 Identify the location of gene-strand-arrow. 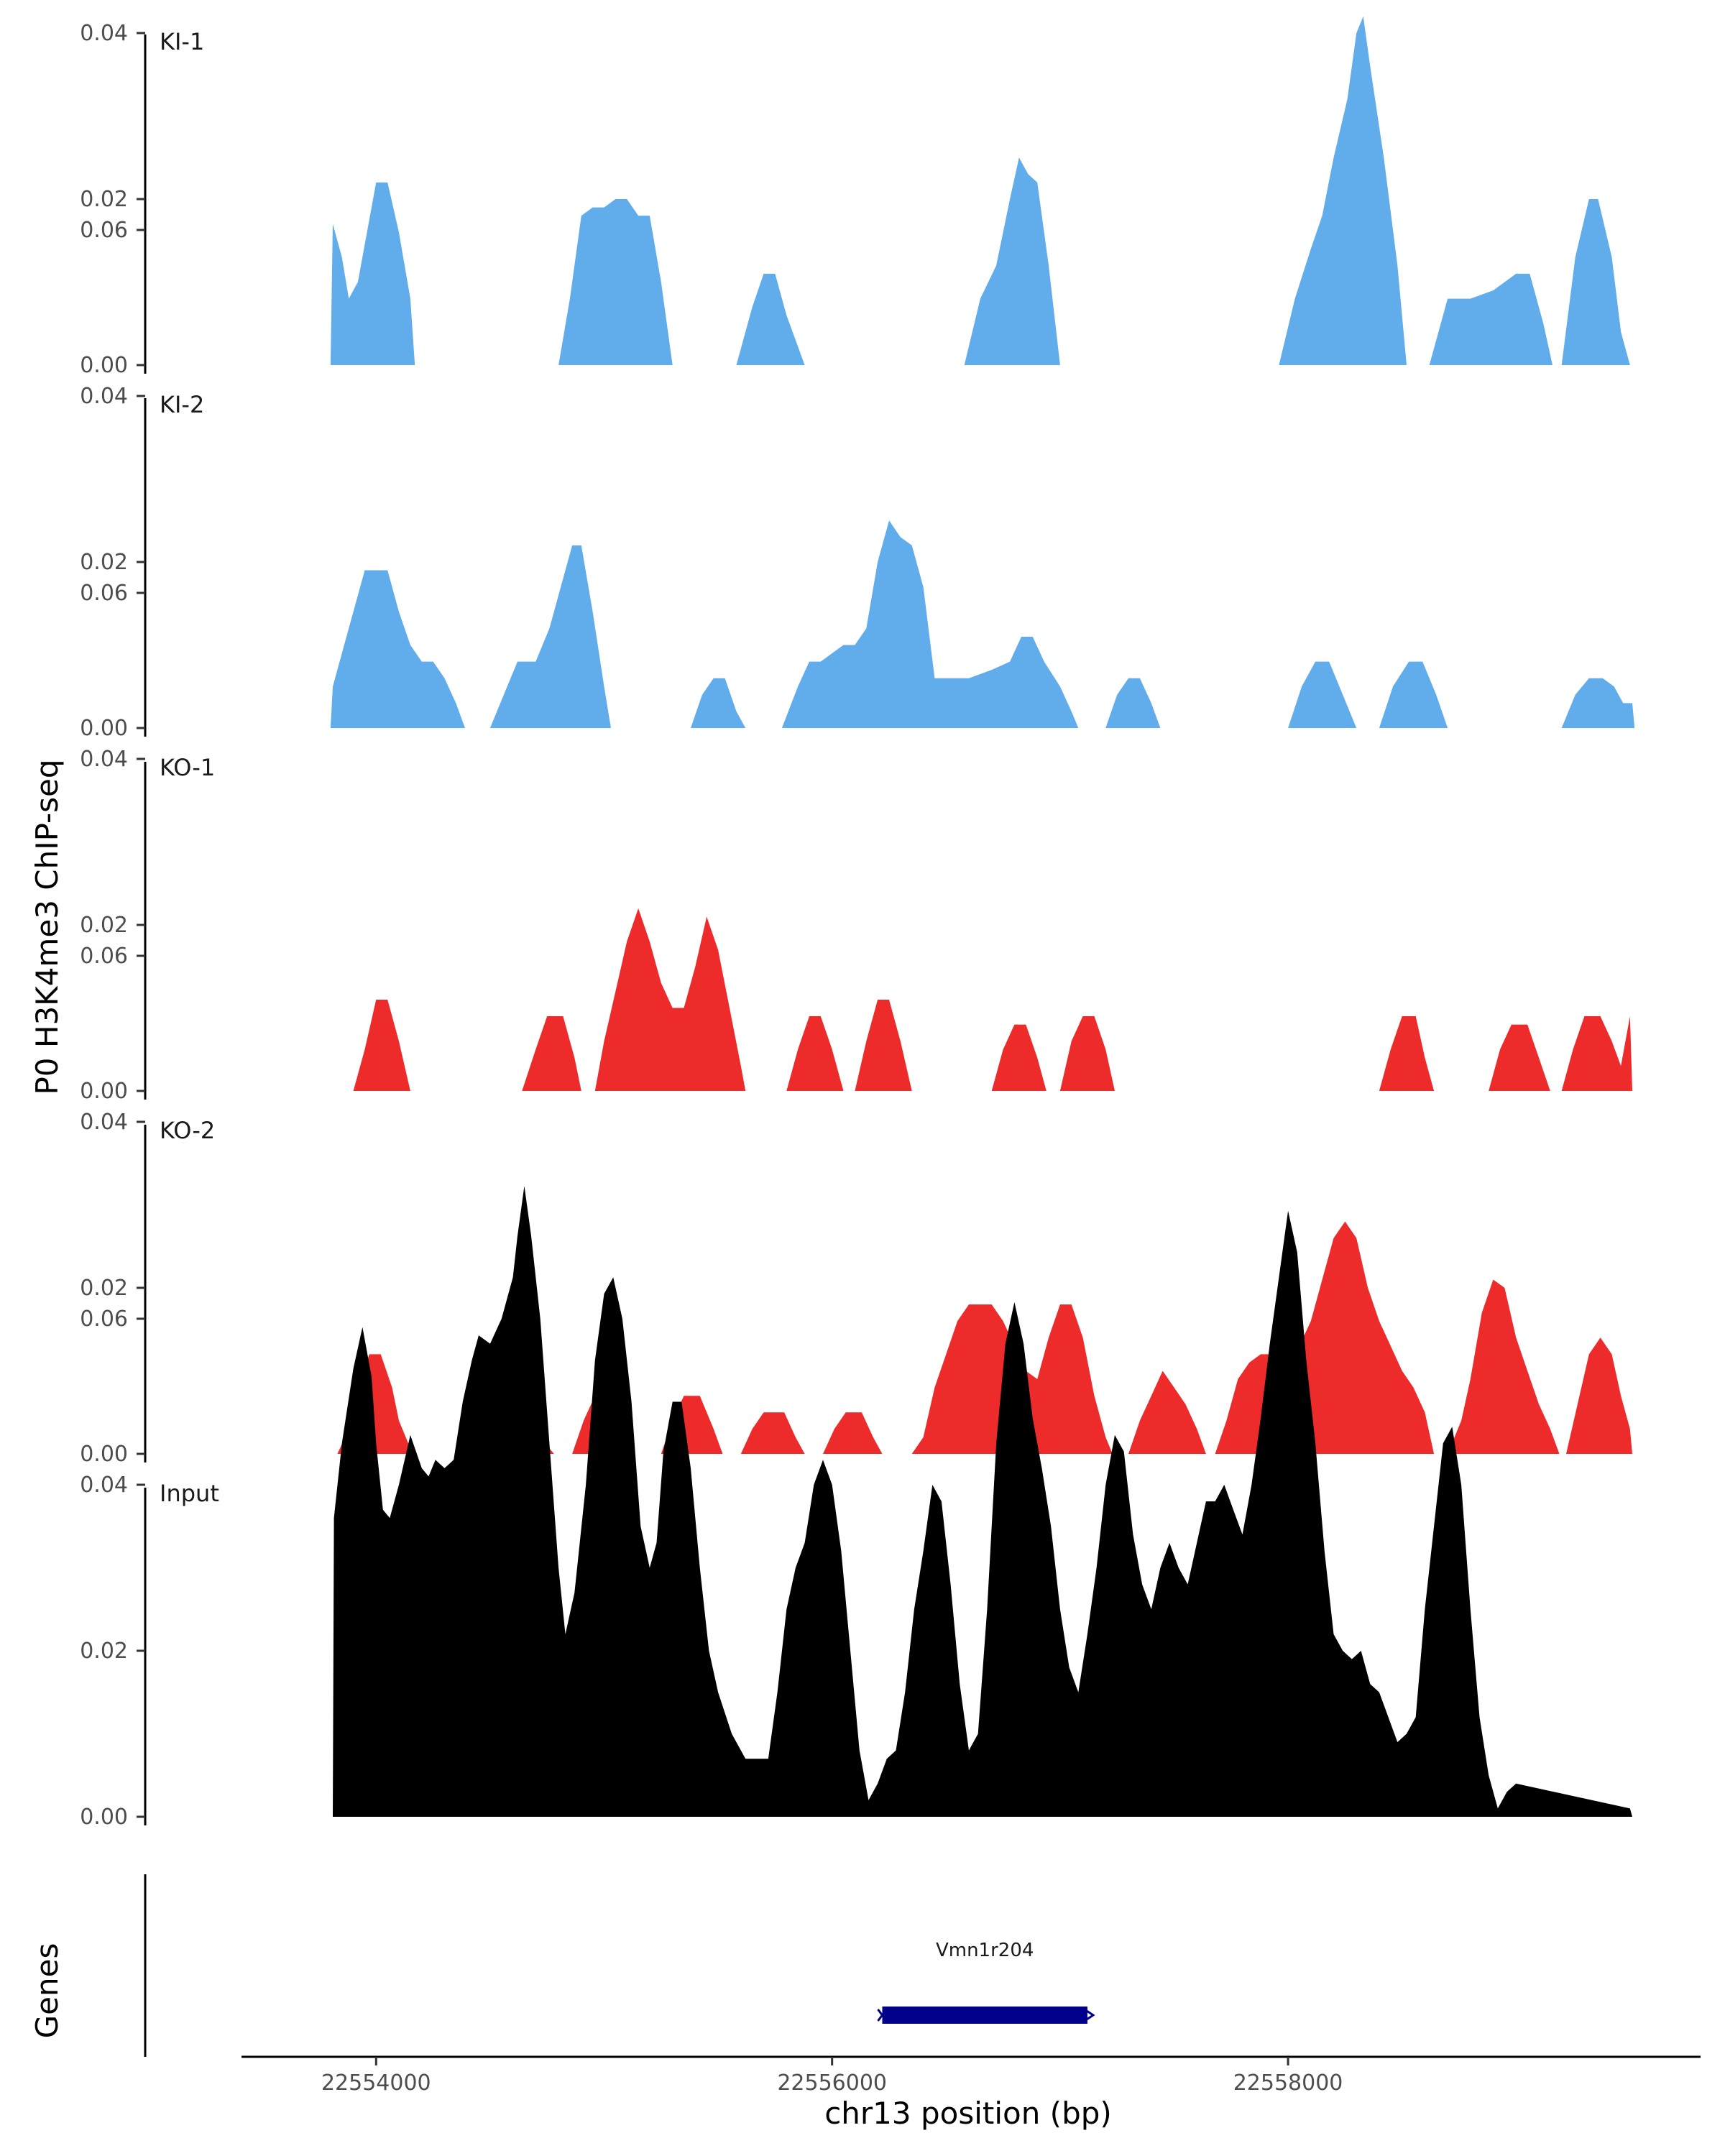
(1089, 2015).